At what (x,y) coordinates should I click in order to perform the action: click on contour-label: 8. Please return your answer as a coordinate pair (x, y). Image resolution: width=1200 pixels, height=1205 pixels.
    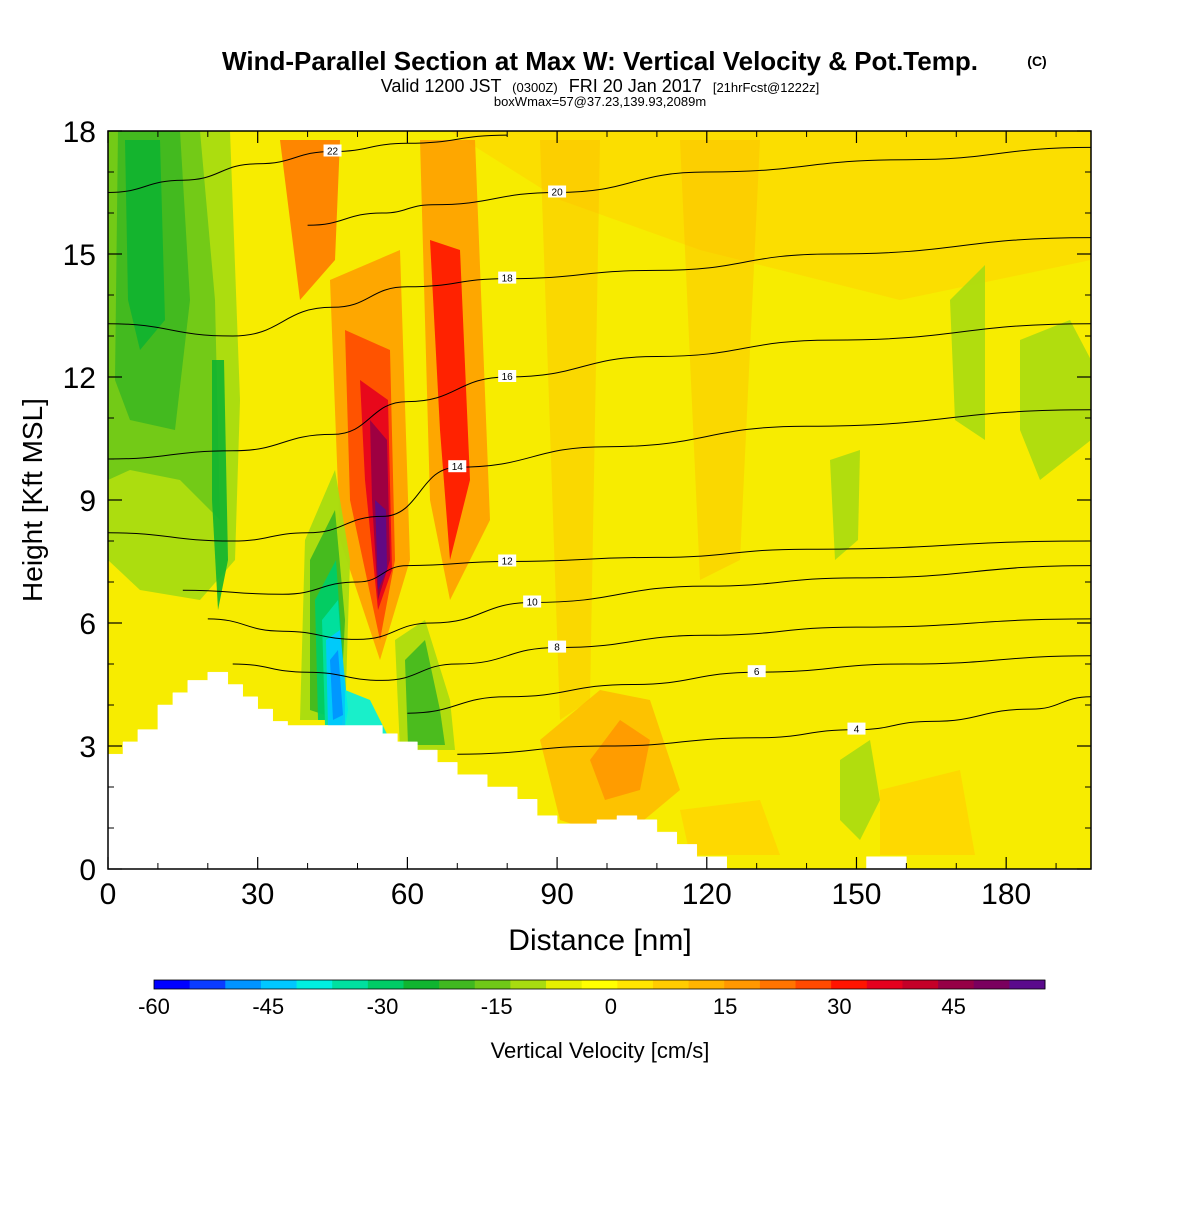
    Looking at the image, I should click on (557, 648).